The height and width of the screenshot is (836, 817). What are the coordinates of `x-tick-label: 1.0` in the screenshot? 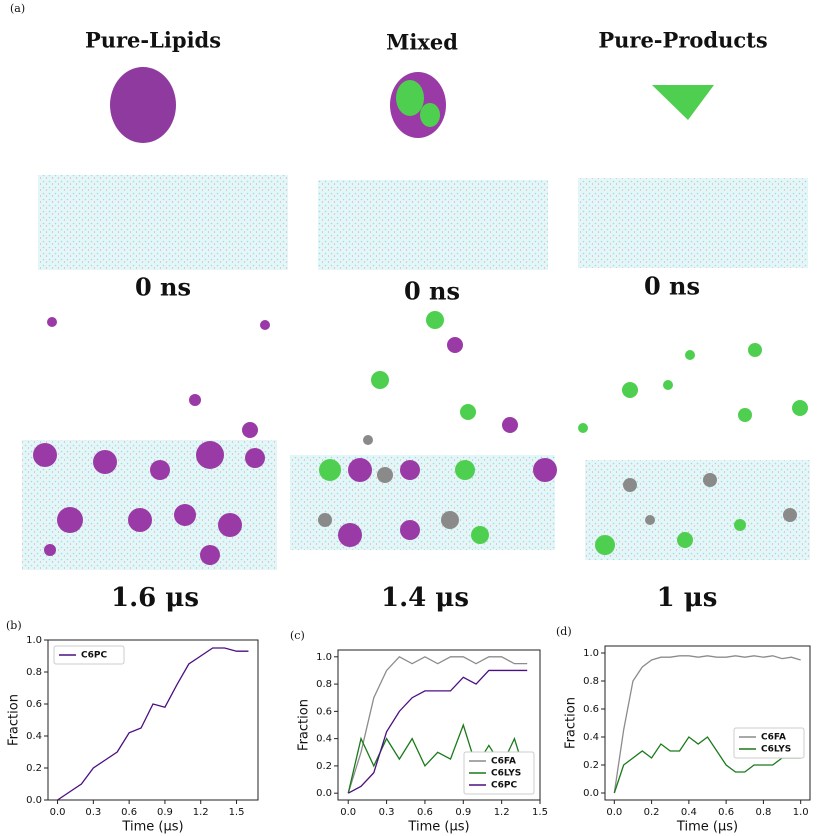 It's located at (801, 812).